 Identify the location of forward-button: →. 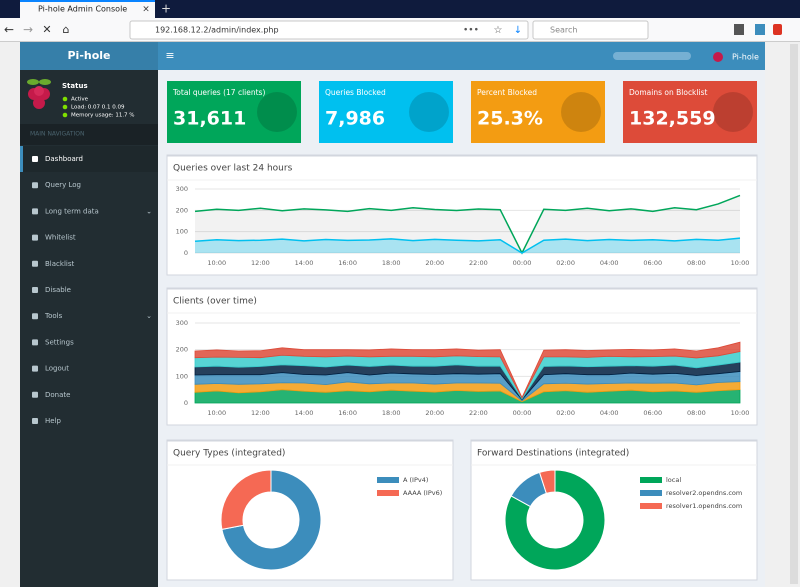
(28, 30).